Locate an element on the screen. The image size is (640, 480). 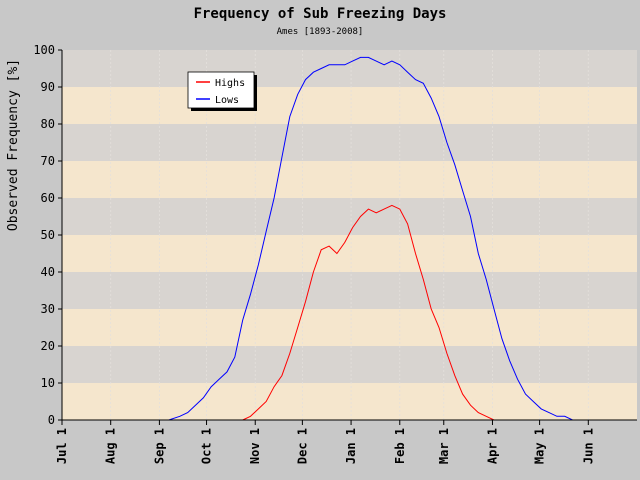
y-tick-label: 40 is located at coordinates (48, 272).